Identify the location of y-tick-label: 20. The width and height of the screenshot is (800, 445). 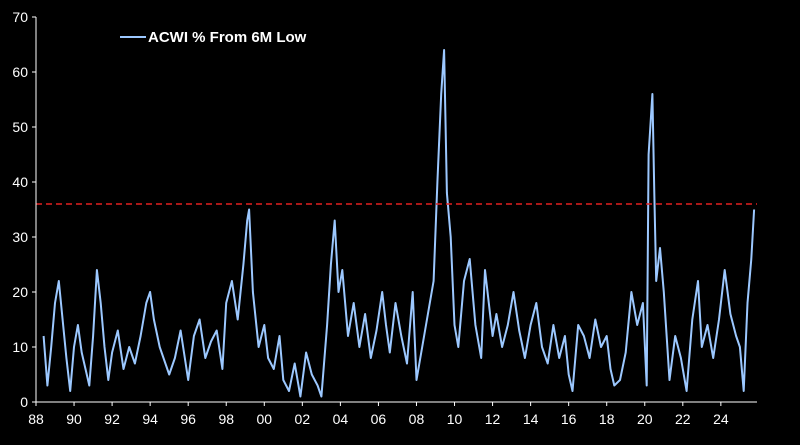
(20, 292).